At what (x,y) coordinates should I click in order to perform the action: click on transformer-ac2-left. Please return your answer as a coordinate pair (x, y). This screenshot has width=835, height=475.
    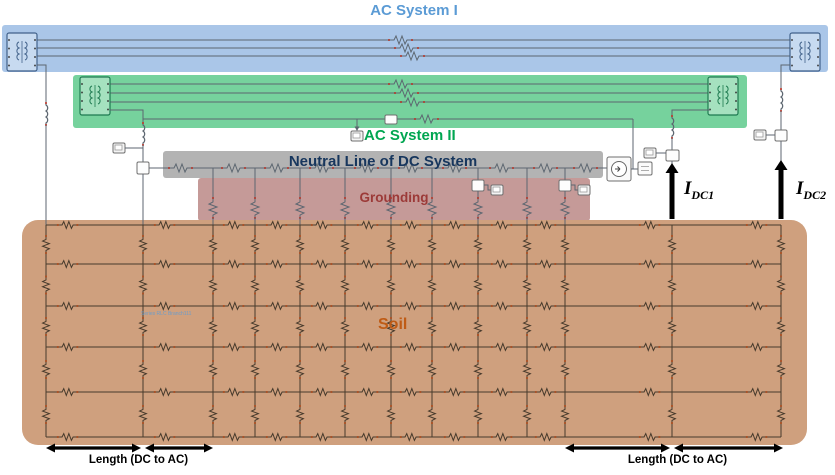
    Looking at the image, I should click on (95, 96).